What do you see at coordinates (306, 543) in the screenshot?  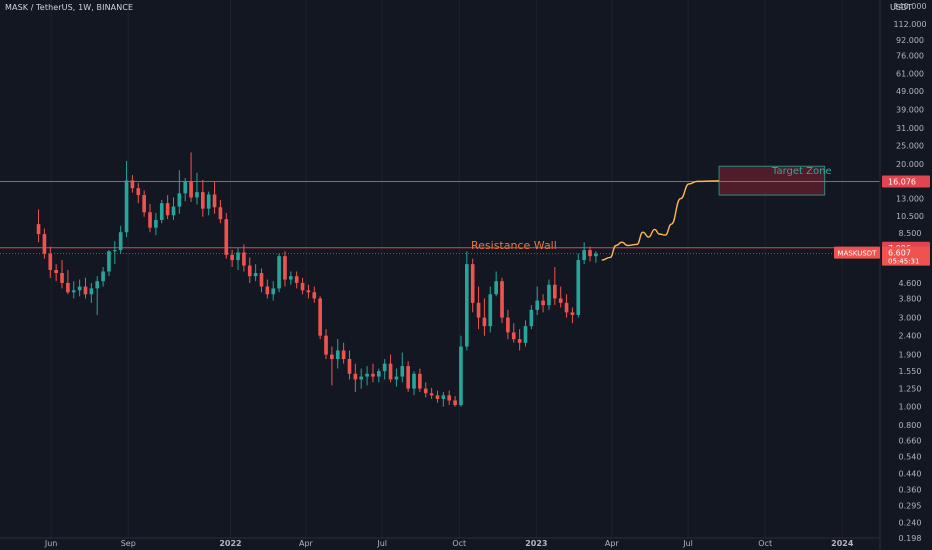 I see `time-tick-label: Apr` at bounding box center [306, 543].